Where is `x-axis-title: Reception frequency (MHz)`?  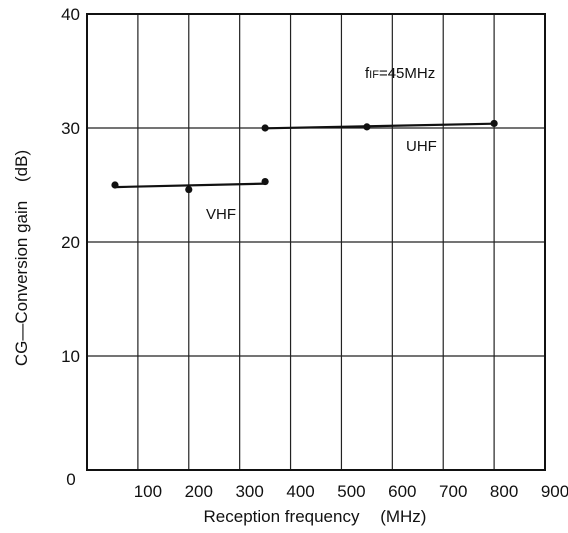 x-axis-title: Reception frequency (MHz) is located at coordinates (315, 516).